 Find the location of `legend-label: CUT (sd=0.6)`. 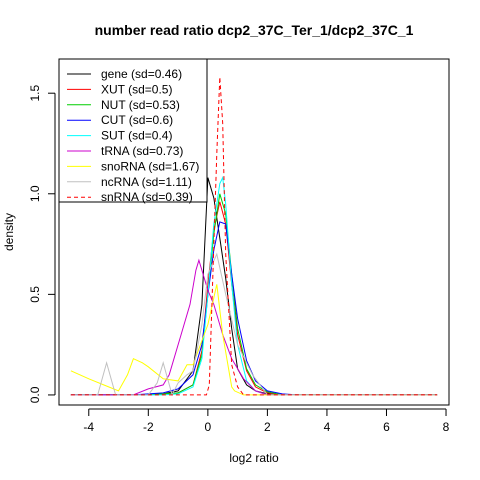

legend-label: CUT (sd=0.6) is located at coordinates (137, 120).